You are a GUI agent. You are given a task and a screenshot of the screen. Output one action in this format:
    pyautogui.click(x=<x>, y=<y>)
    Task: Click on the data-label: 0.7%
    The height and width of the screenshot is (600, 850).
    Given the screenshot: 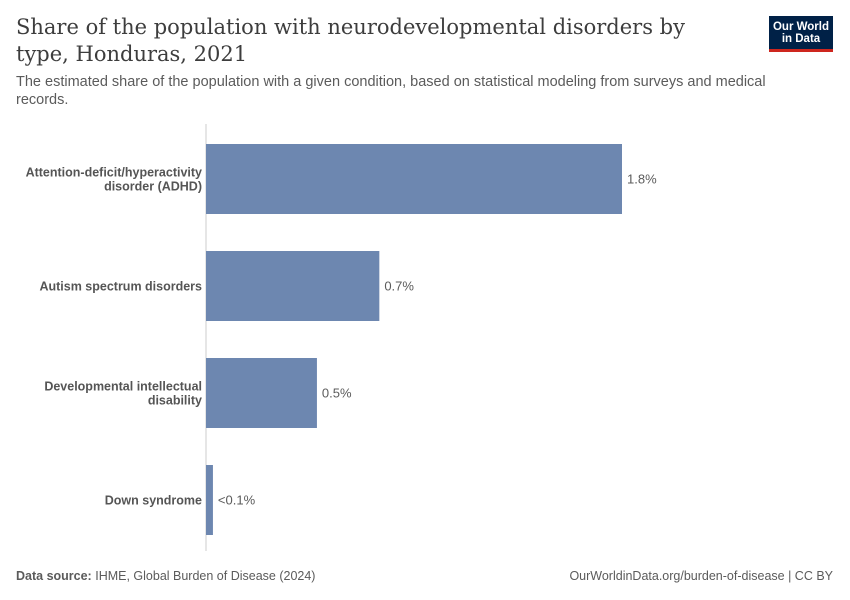 What is the action you would take?
    pyautogui.click(x=399, y=286)
    